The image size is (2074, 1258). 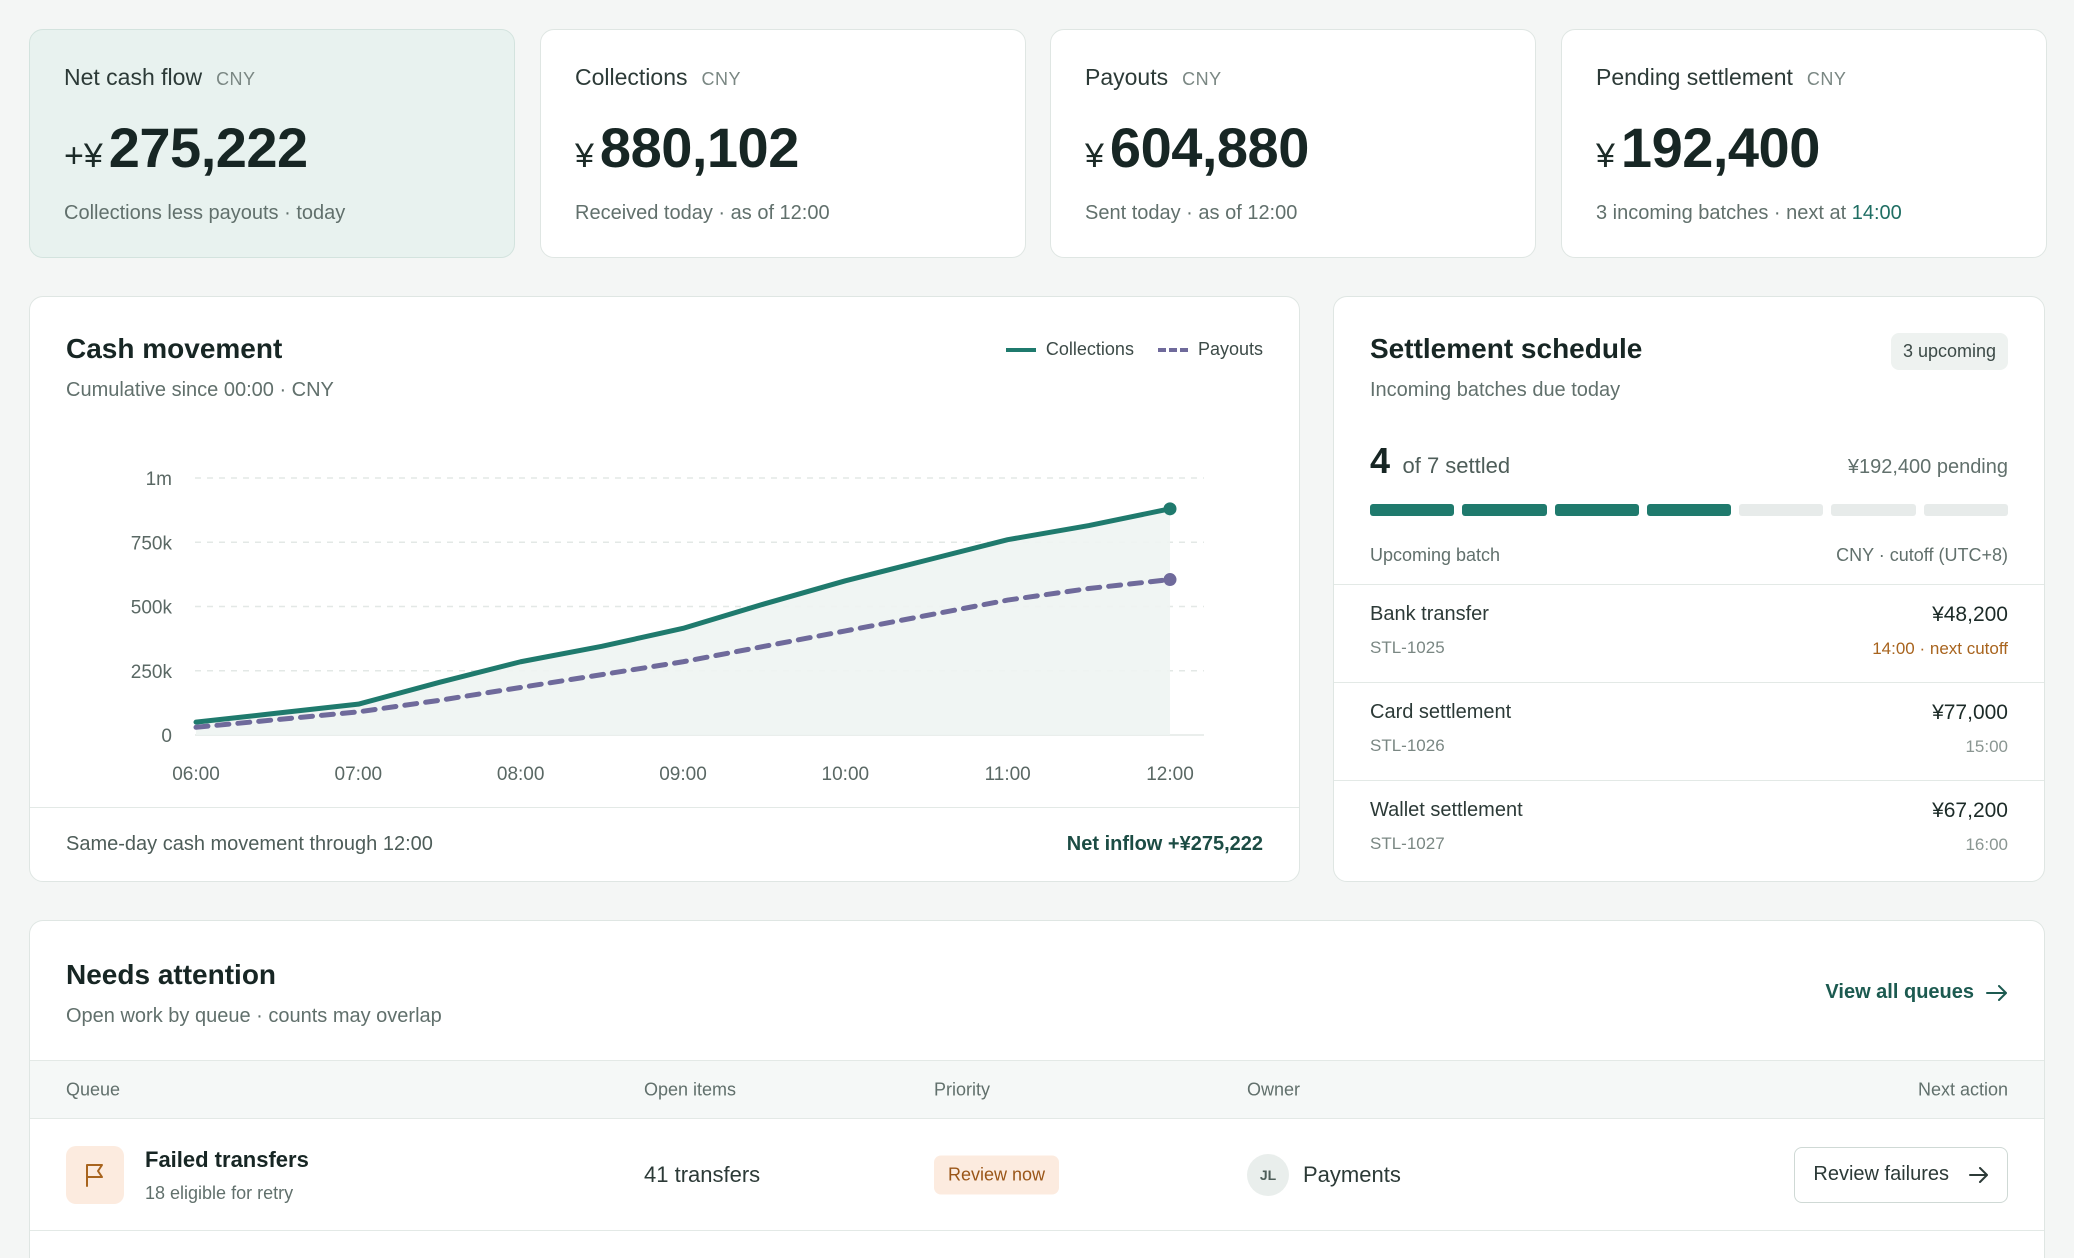 I want to click on y-tick-label: 1m, so click(x=159, y=479).